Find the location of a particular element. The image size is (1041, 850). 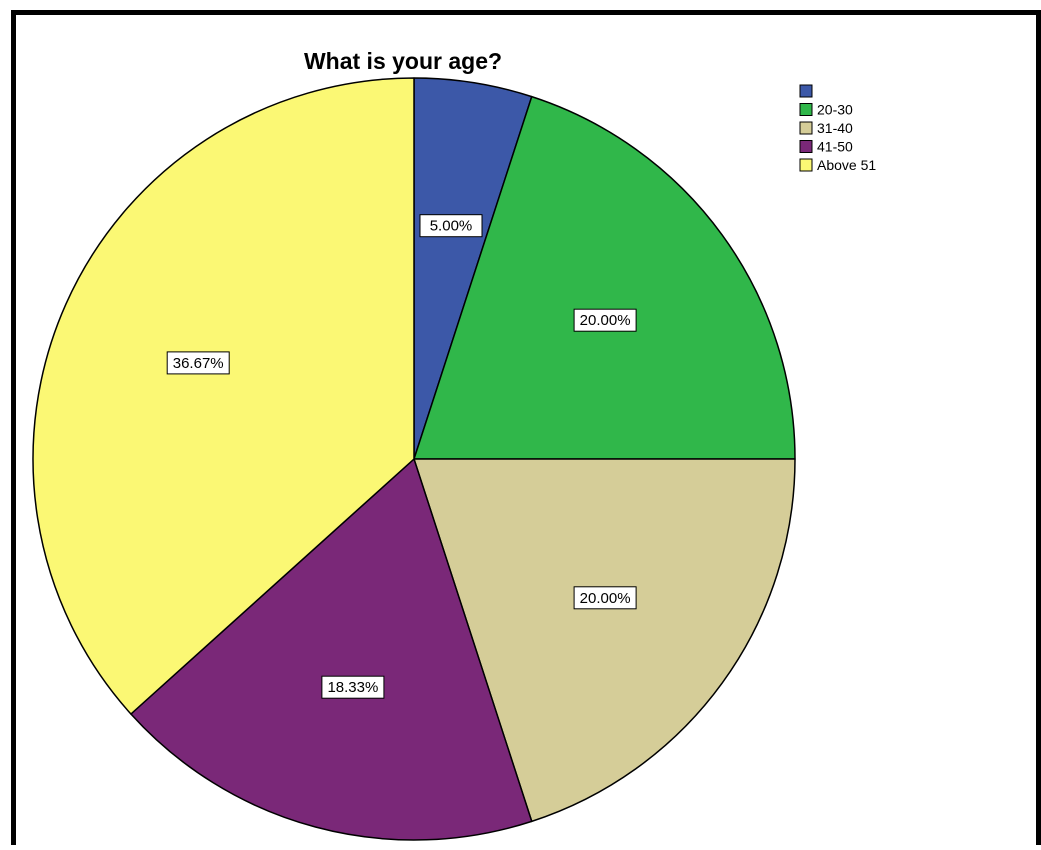

slice-value-text: 18.33% is located at coordinates (352, 687).